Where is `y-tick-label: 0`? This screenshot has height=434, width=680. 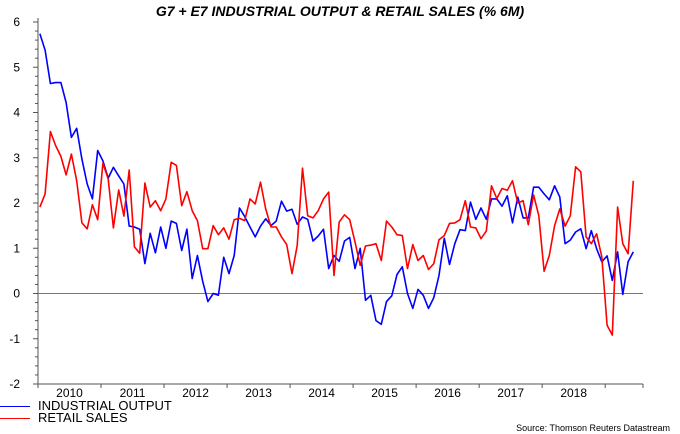
y-tick-label: 0 is located at coordinates (16, 294).